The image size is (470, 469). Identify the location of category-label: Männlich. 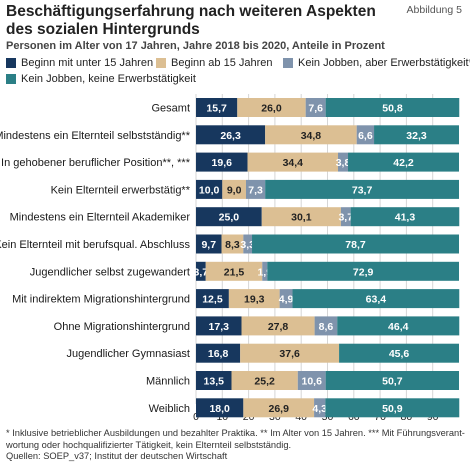
(168, 382).